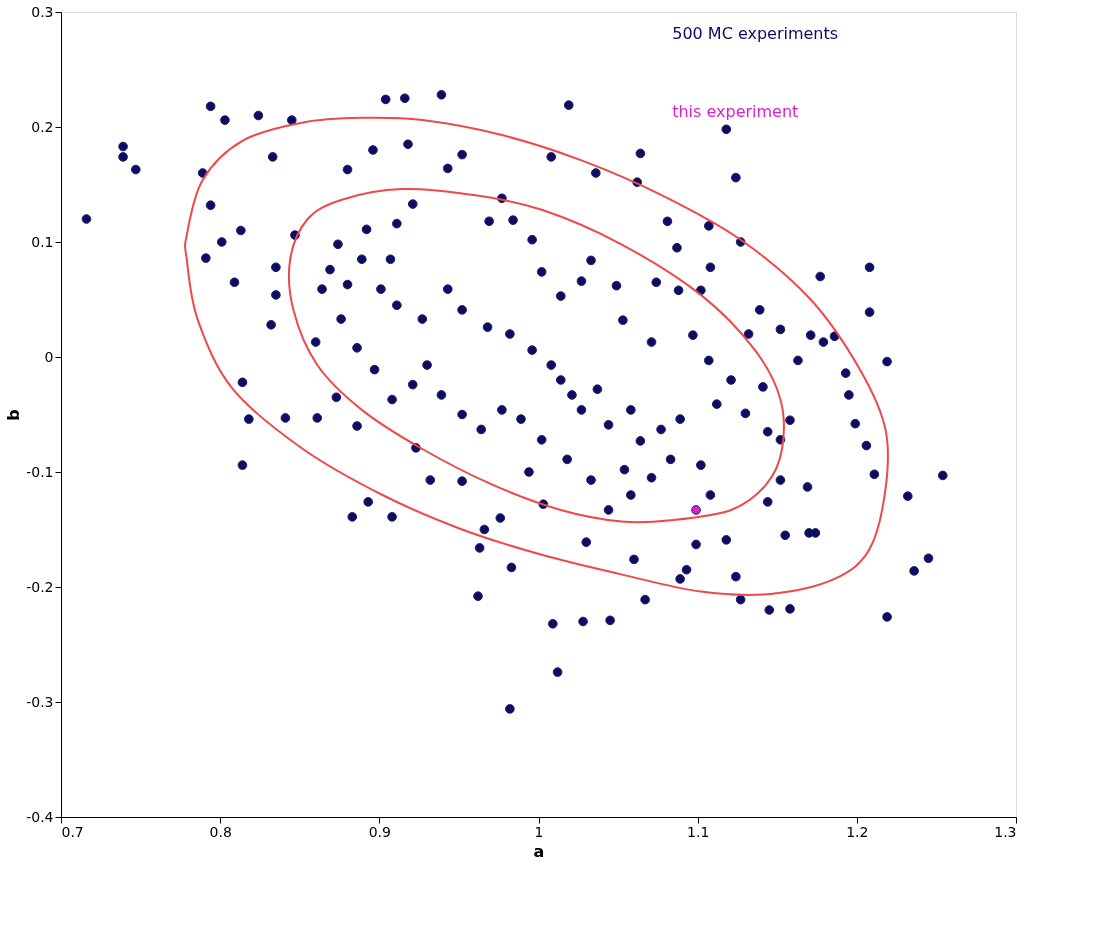 The height and width of the screenshot is (926, 1095). I want to click on x-tick-label: 1.1, so click(698, 831).